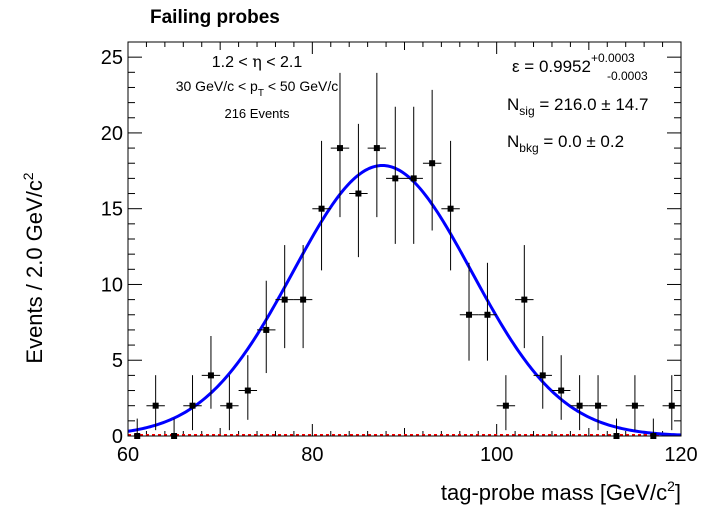  What do you see at coordinates (117, 361) in the screenshot?
I see `y-tick-label: 5` at bounding box center [117, 361].